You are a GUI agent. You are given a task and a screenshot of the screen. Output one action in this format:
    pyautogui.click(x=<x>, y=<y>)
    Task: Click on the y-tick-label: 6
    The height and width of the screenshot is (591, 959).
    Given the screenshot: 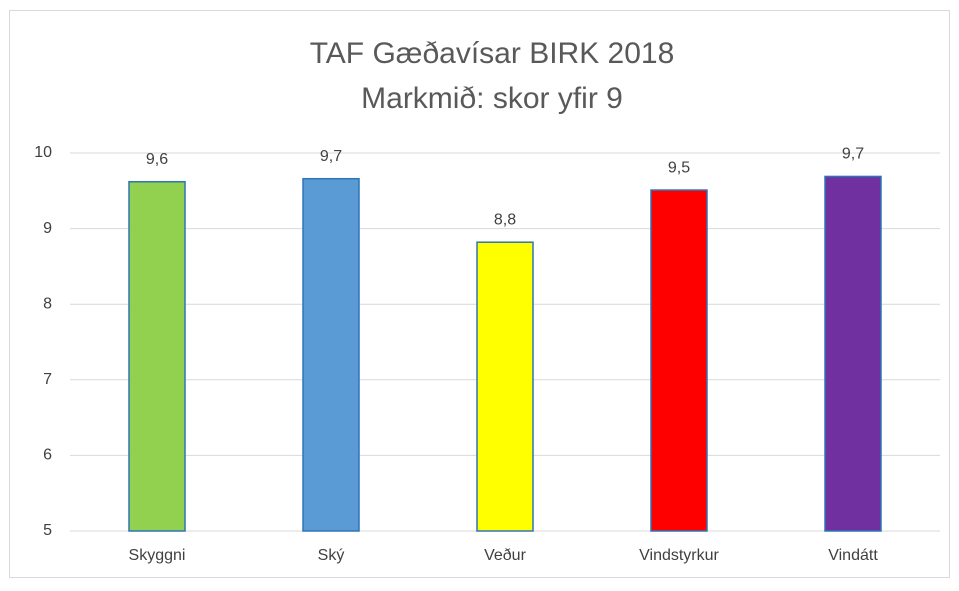 What is the action you would take?
    pyautogui.click(x=47, y=455)
    